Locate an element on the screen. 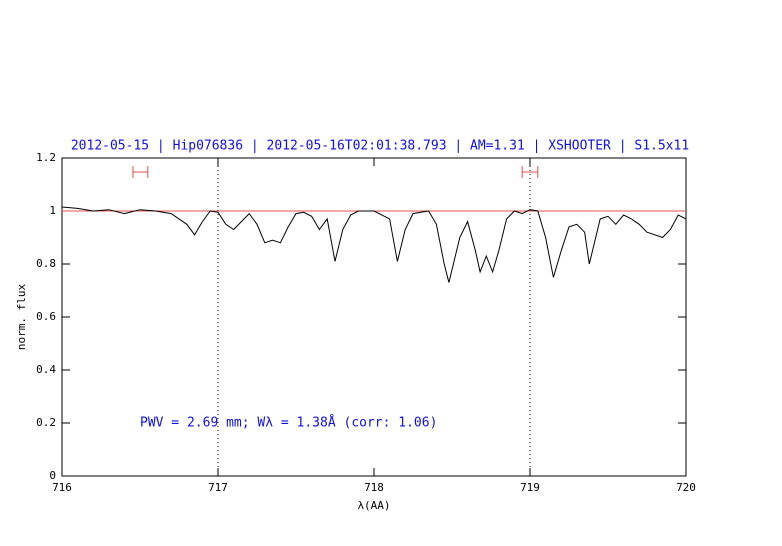  y-tick-label: 1.2 is located at coordinates (46, 157).